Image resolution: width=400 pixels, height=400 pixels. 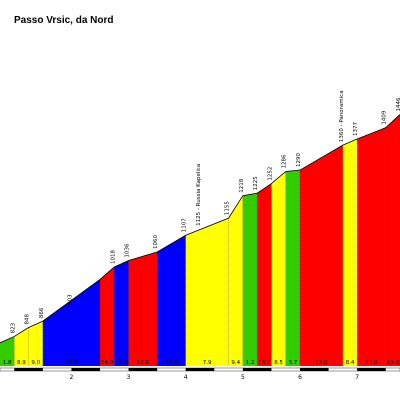 What do you see at coordinates (7, 363) in the screenshot?
I see `gradient-label-1: 1.8` at bounding box center [7, 363].